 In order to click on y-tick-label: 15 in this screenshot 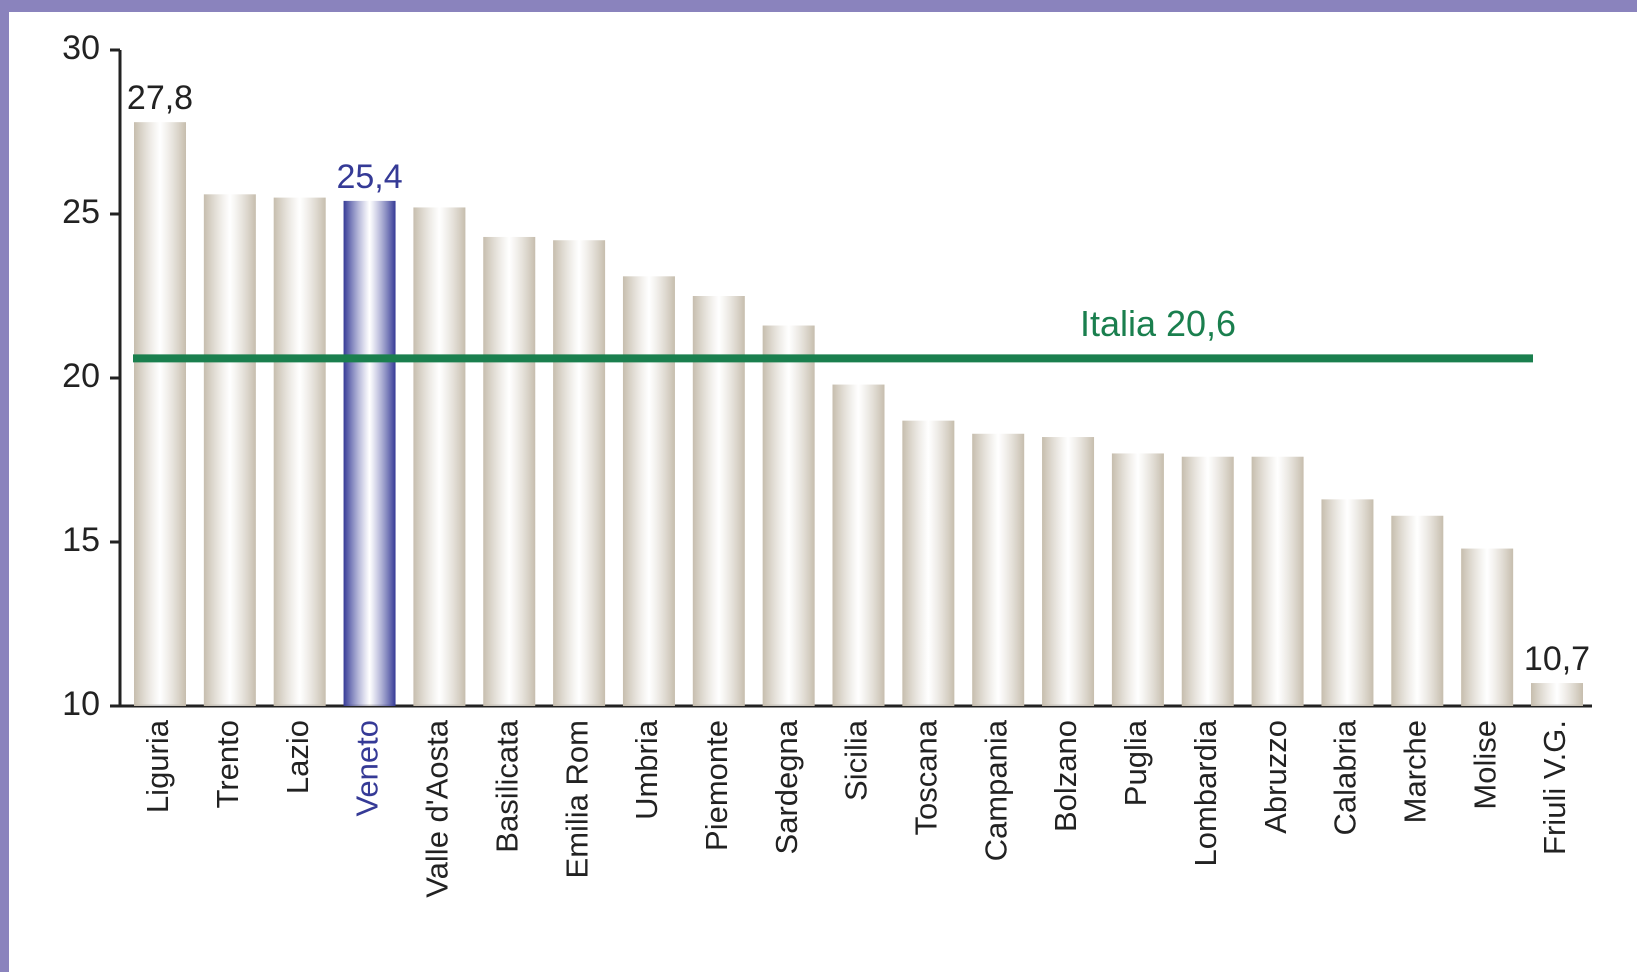, I will do `click(81, 540)`.